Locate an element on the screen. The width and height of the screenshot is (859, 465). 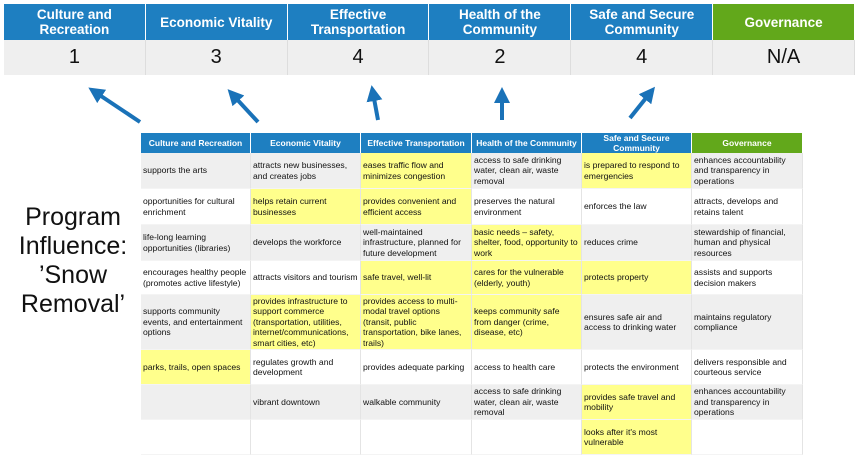
table-cell: develops the workforce is located at coordinates (306, 243).